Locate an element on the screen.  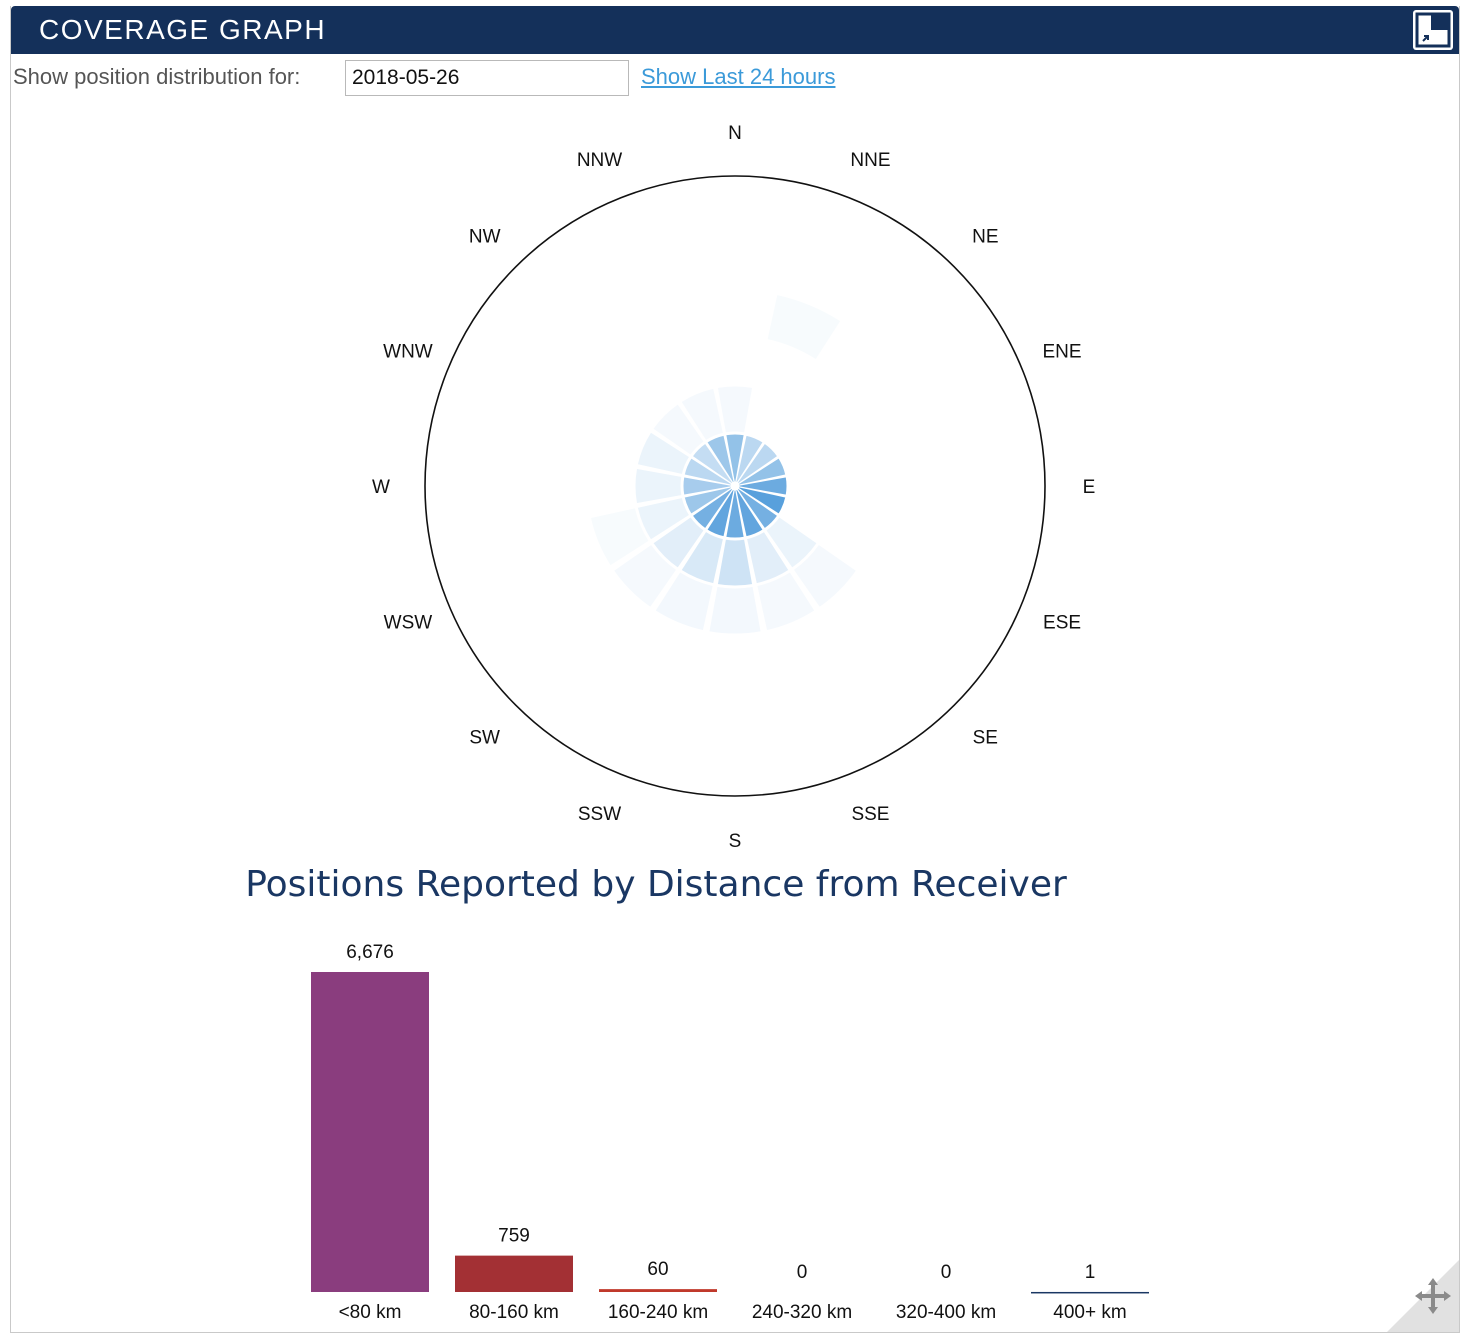
compass-label-wnw: WNW is located at coordinates (408, 352).